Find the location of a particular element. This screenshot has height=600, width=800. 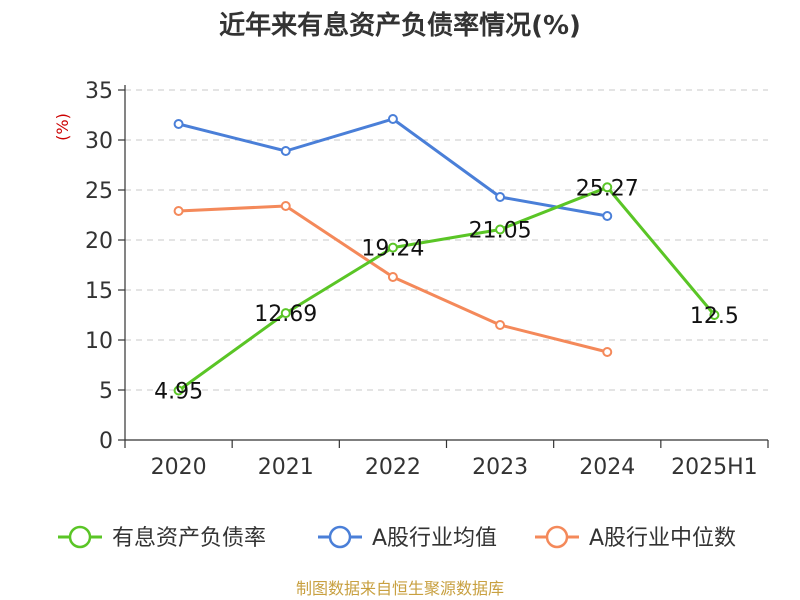

y-tick-label: 30 is located at coordinates (99, 141).